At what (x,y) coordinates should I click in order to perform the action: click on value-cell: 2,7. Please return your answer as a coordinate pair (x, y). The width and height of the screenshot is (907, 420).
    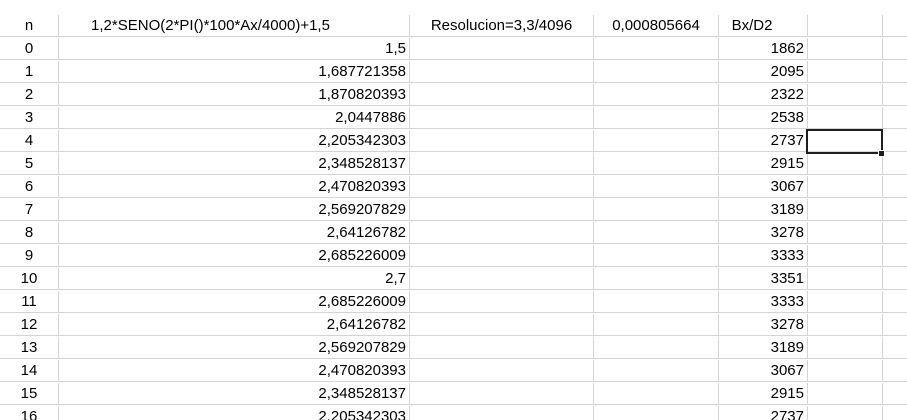
    Looking at the image, I should click on (234, 279).